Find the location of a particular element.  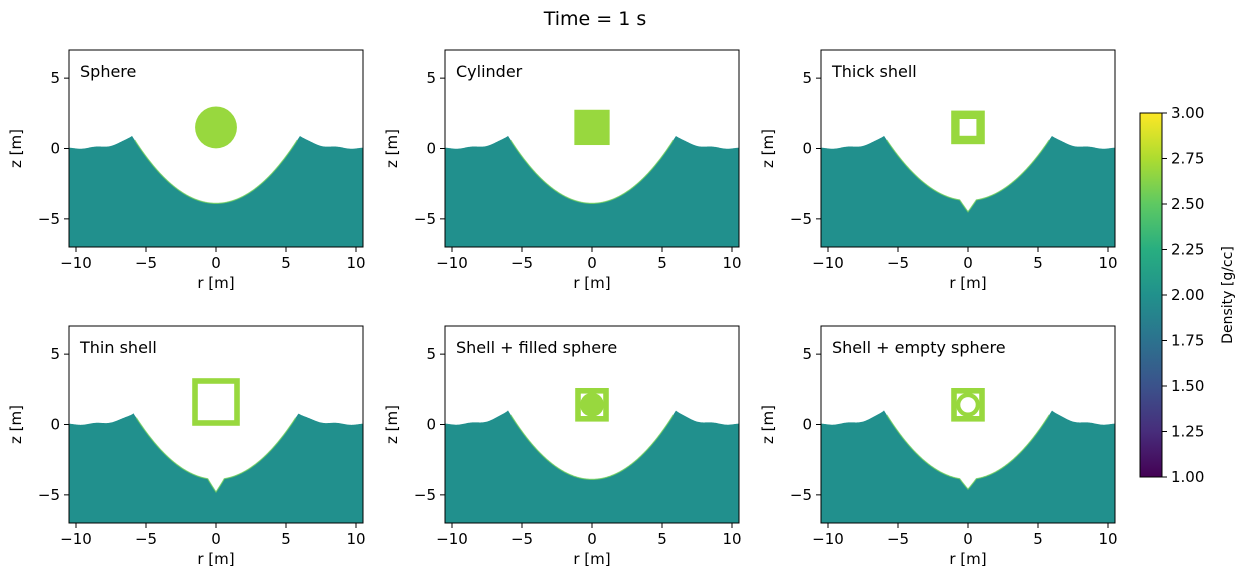

subplot-label: Thick shell is located at coordinates (874, 71).